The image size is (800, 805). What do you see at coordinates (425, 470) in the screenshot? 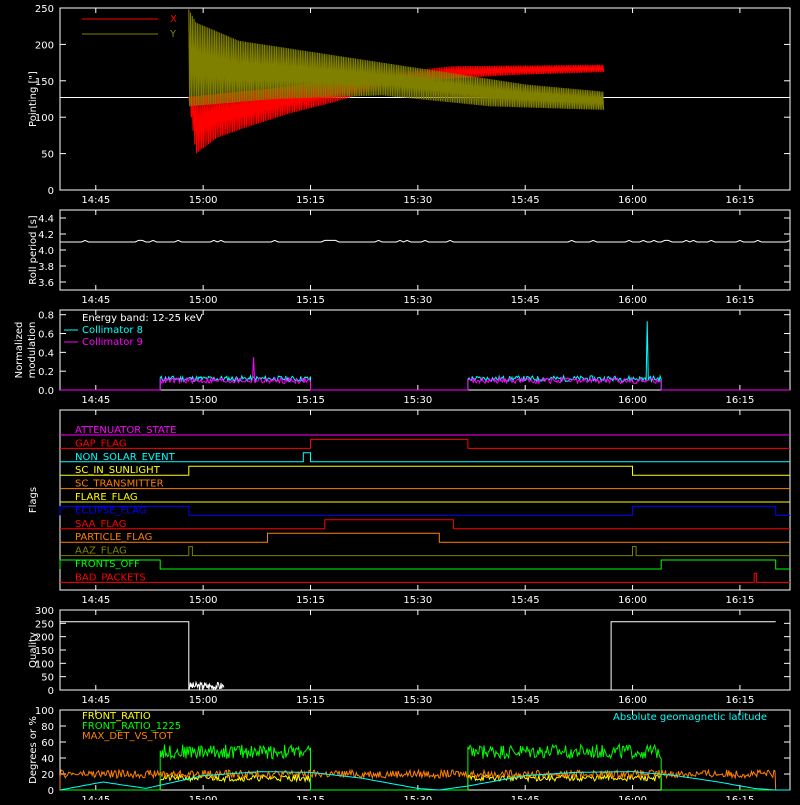
I see `flag-line-sc-in-sunlight` at bounding box center [425, 470].